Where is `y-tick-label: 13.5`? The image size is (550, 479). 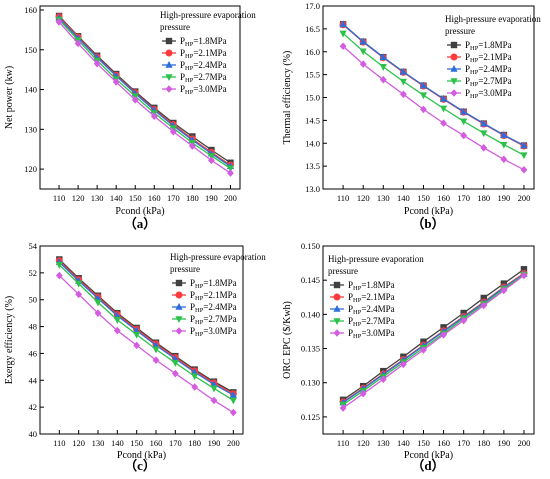 y-tick-label: 13.5 is located at coordinates (312, 166).